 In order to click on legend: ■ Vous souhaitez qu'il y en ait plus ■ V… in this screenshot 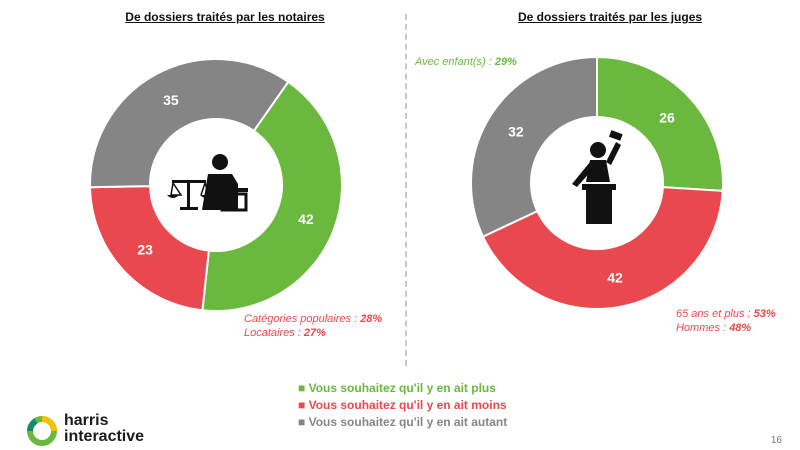, I will do `click(402, 405)`.